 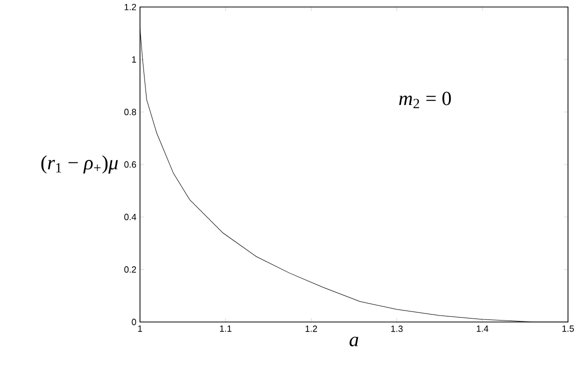 I want to click on y-tick-label: 0.6, so click(x=130, y=164).